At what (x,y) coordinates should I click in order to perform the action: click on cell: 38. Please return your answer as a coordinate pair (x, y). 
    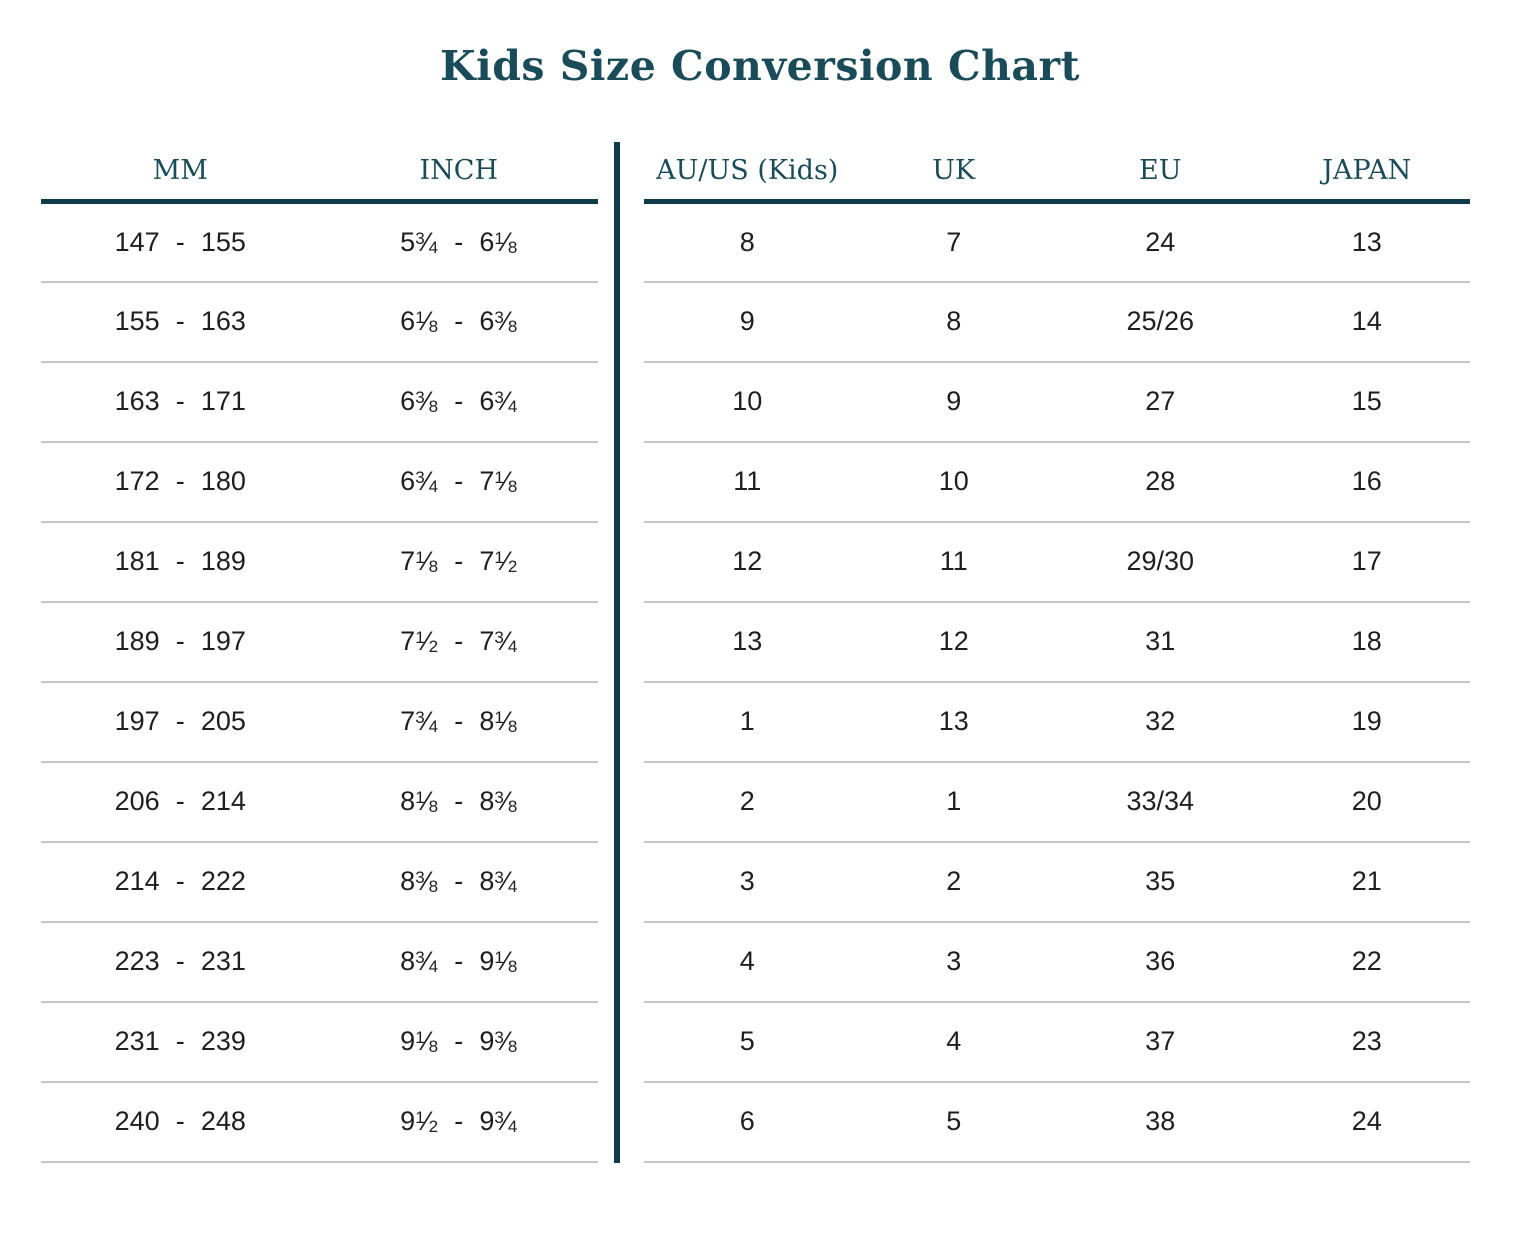
    Looking at the image, I should click on (1160, 1122).